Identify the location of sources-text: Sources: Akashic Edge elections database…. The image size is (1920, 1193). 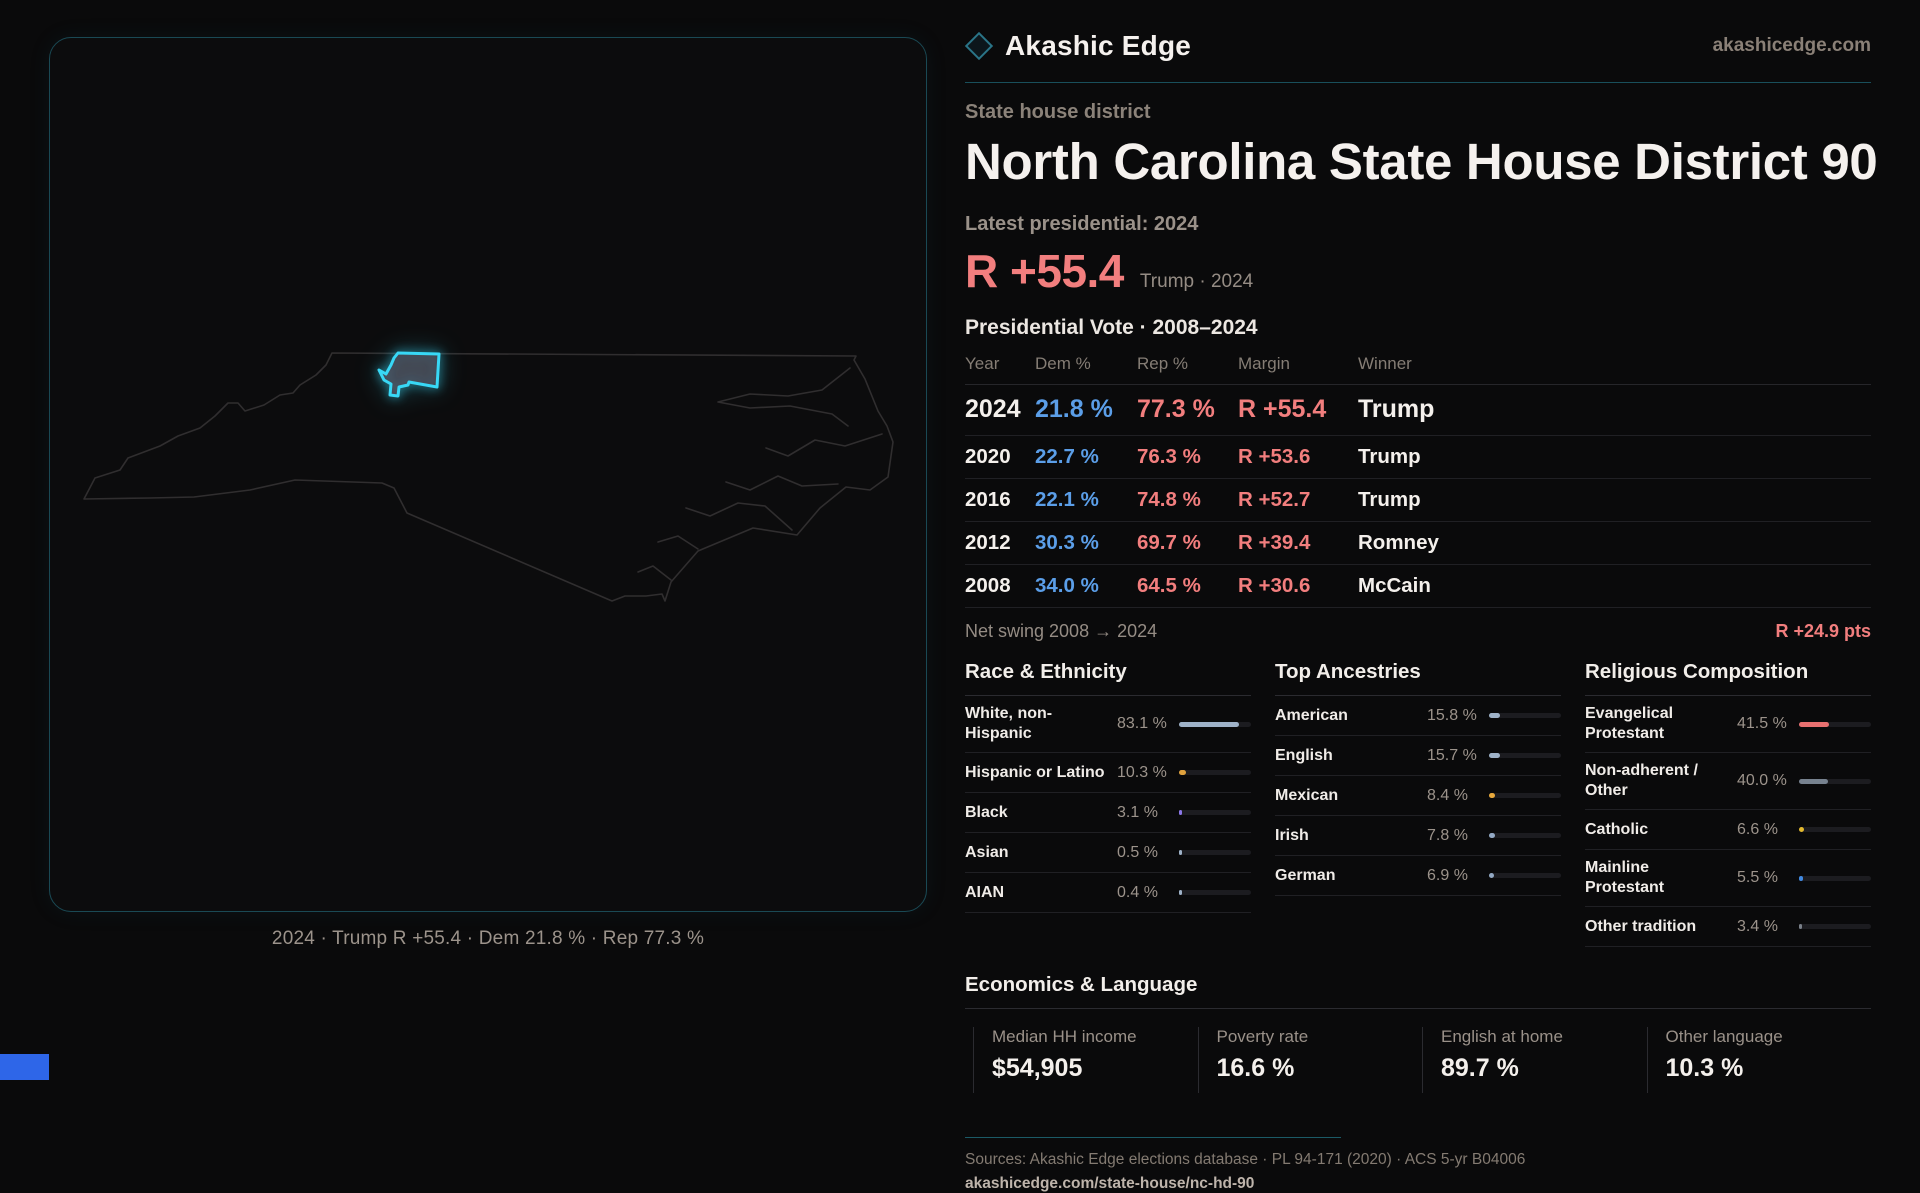
(1418, 1160).